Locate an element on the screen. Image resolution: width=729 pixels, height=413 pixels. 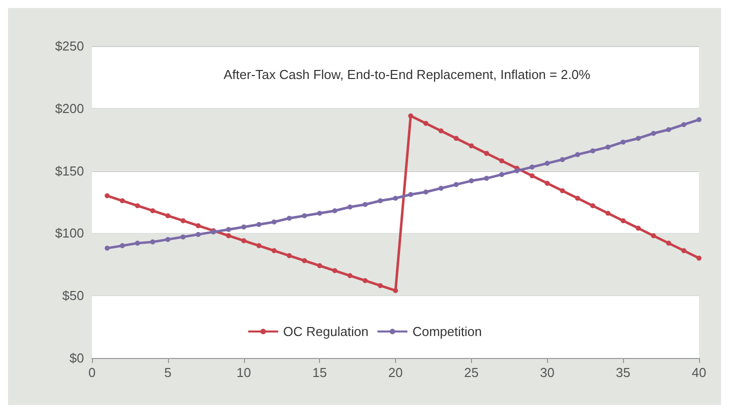
x-tick-label: 25 is located at coordinates (471, 372).